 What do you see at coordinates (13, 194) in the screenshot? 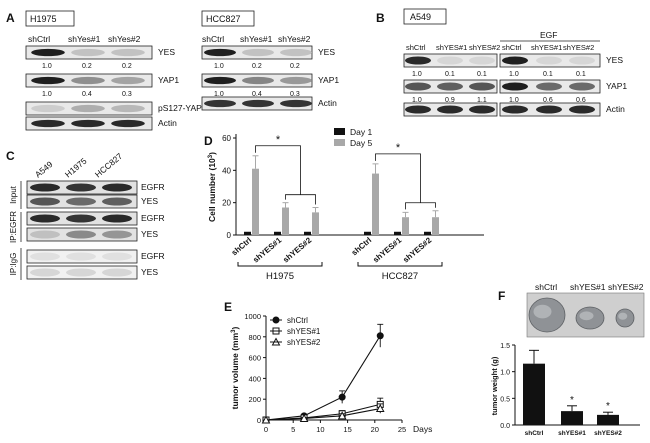
I see `group-label: Input` at bounding box center [13, 194].